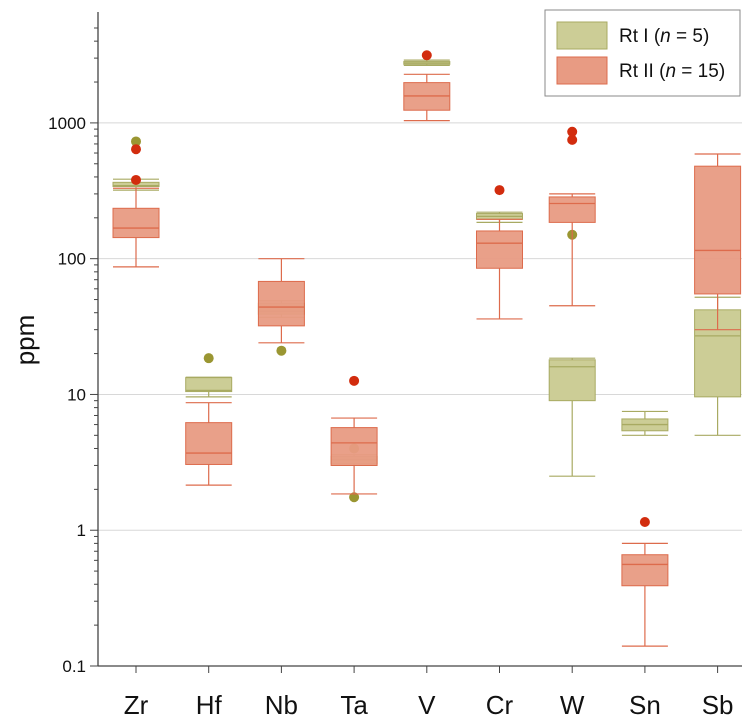  Describe the element at coordinates (209, 705) in the screenshot. I see `x-tick-label: Hf` at that location.